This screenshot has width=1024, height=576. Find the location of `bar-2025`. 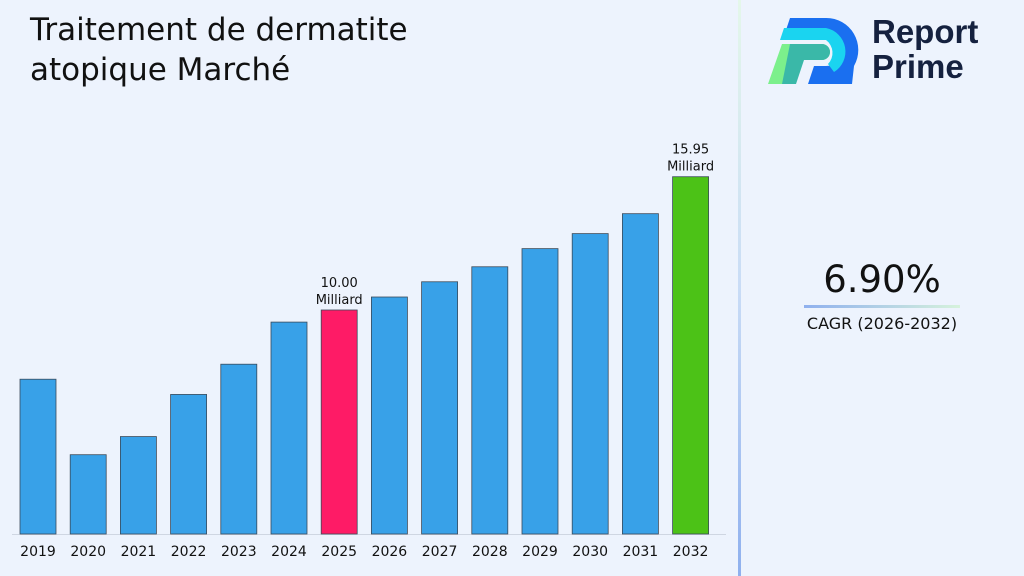

bar-2025 is located at coordinates (339, 422).